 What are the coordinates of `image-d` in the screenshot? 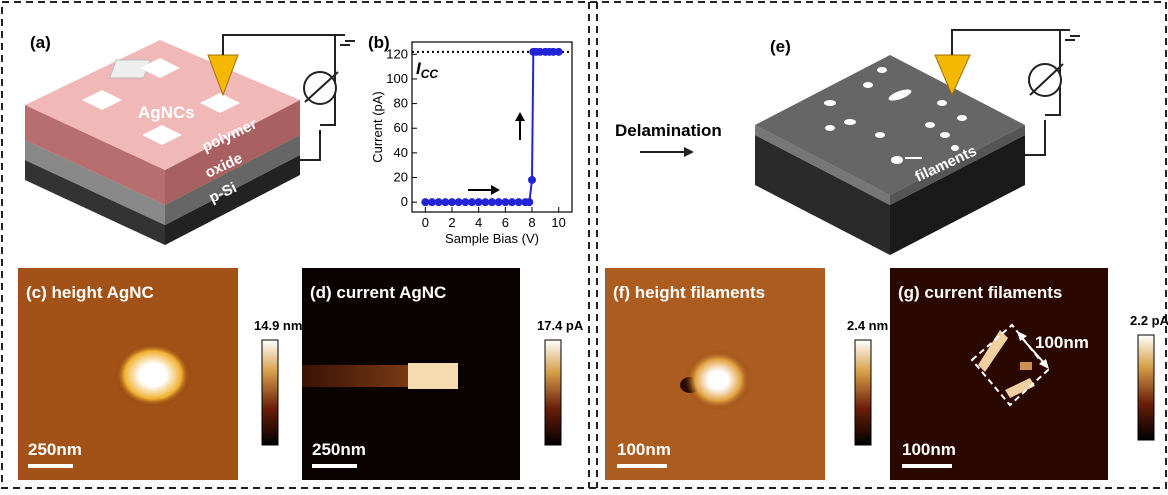 It's located at (411, 374).